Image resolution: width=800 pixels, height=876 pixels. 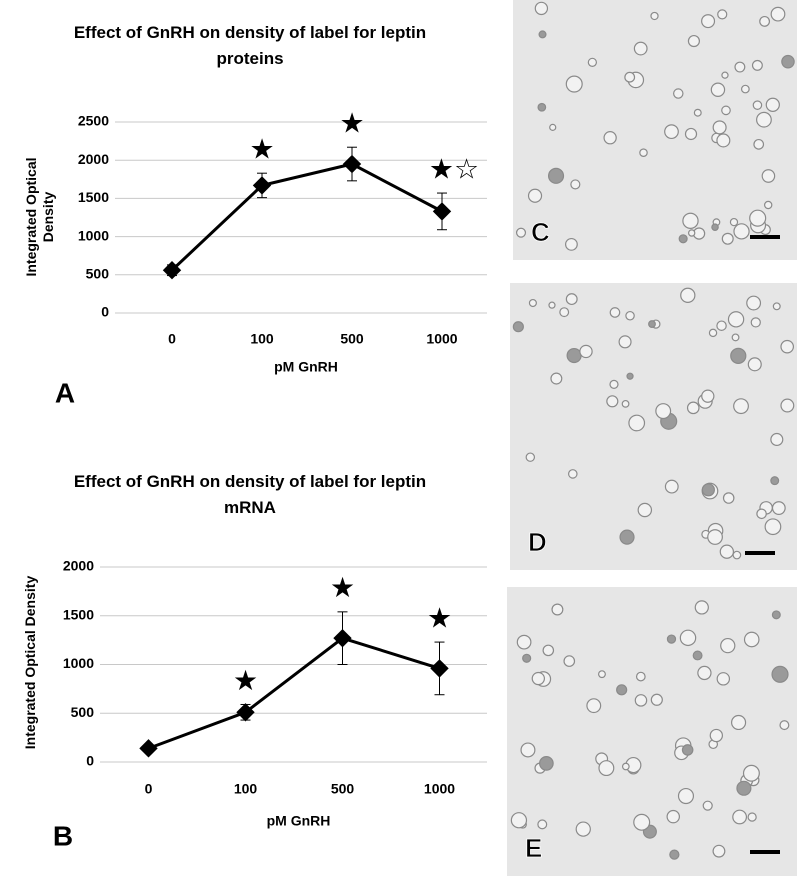 I want to click on micrograph: C, so click(x=655, y=130).